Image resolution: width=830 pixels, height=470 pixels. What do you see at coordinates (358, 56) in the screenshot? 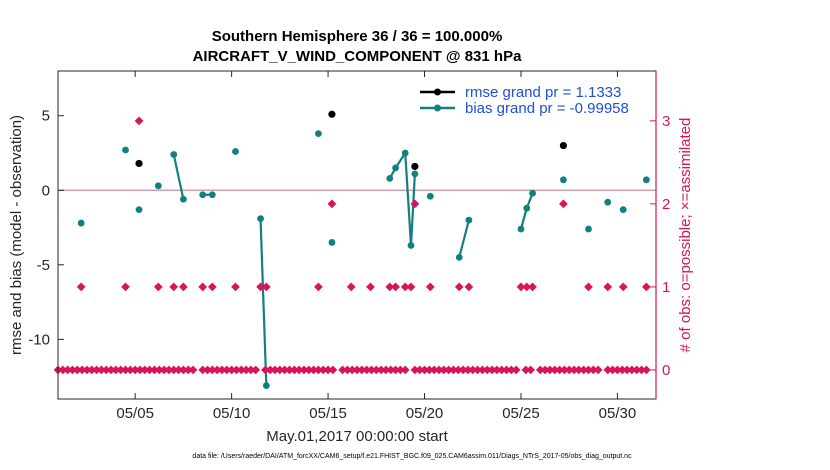
I see `chart-title-line2: AIRCRAFT_V_WIND_COMPONENT @ 831 hPa` at bounding box center [358, 56].